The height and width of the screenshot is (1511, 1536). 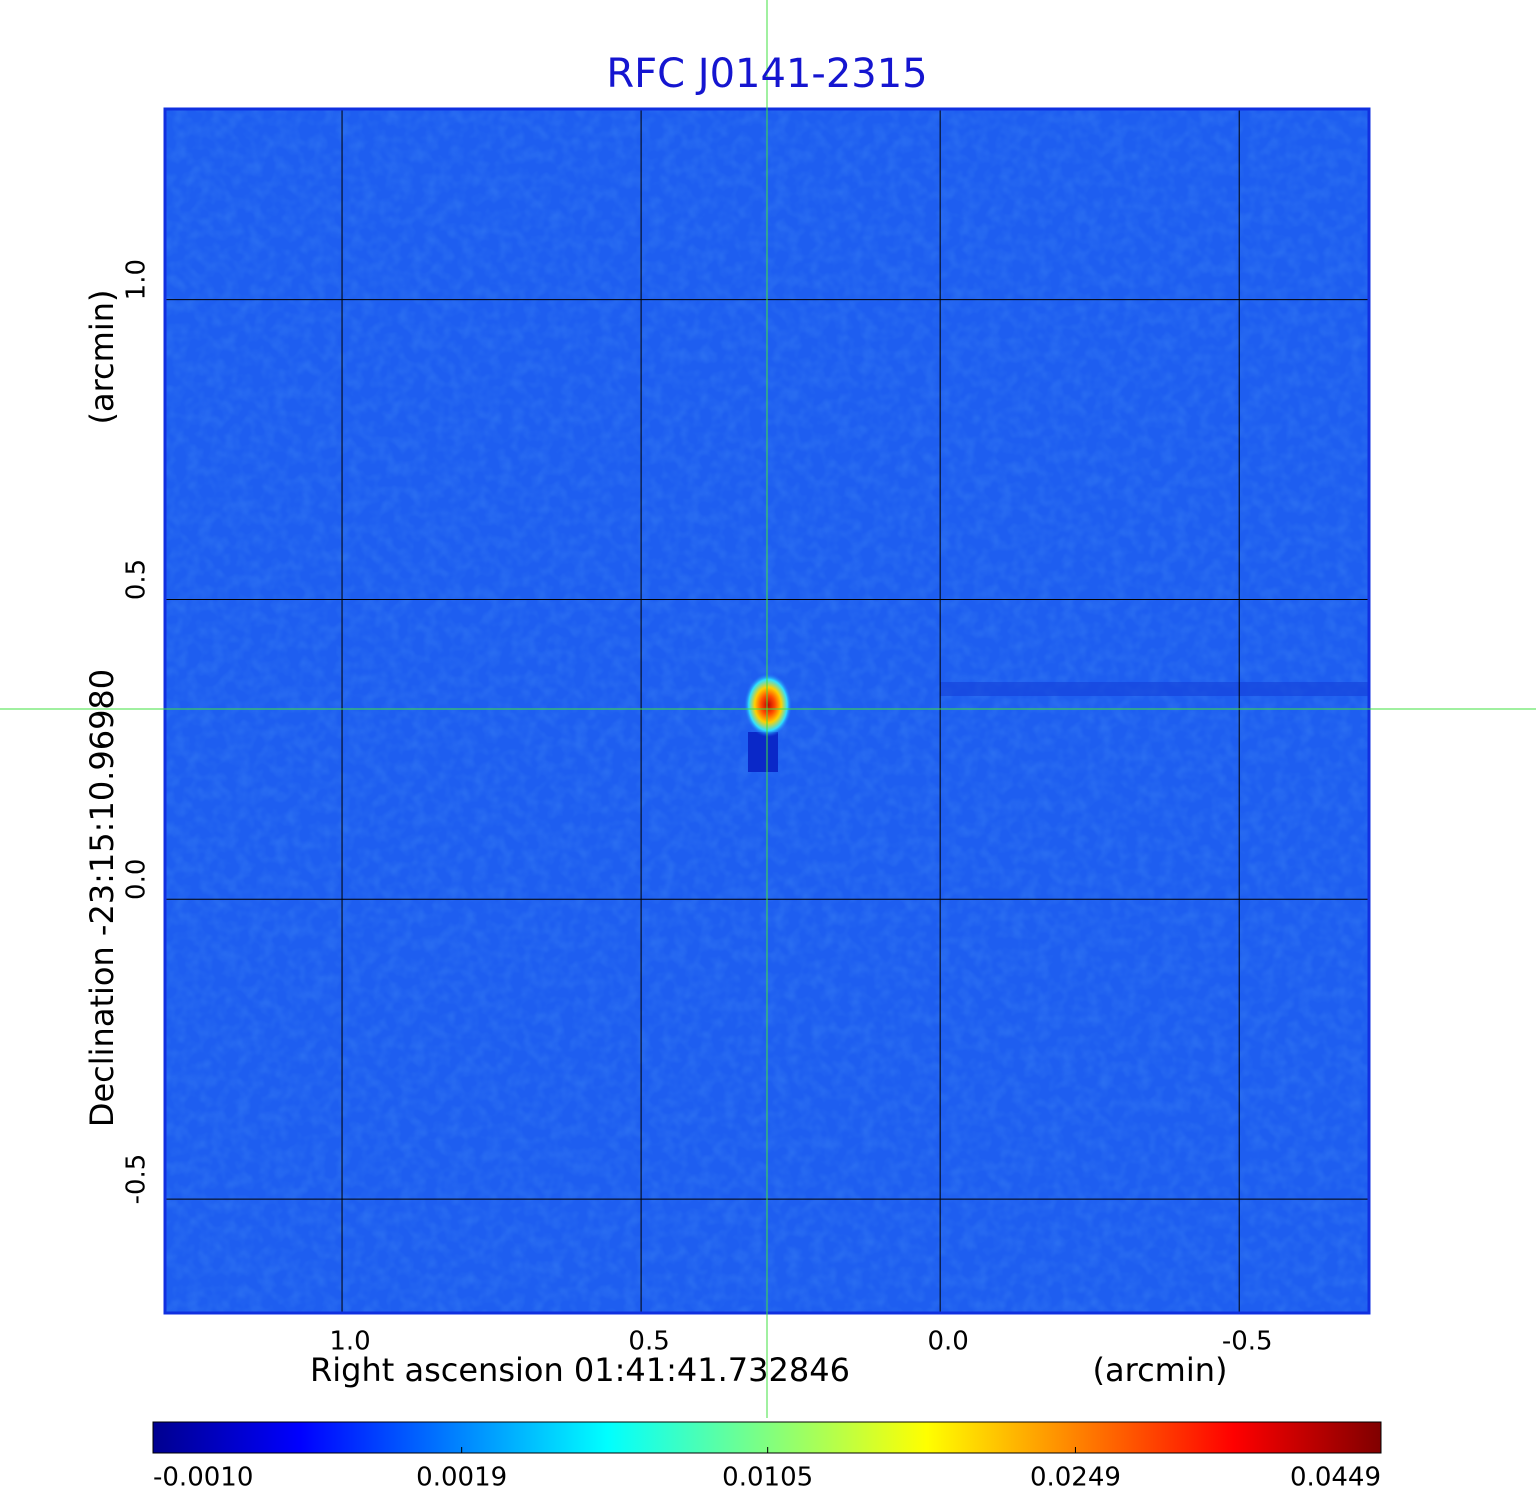 I want to click on y-tick-label: 0.5, so click(x=137, y=579).